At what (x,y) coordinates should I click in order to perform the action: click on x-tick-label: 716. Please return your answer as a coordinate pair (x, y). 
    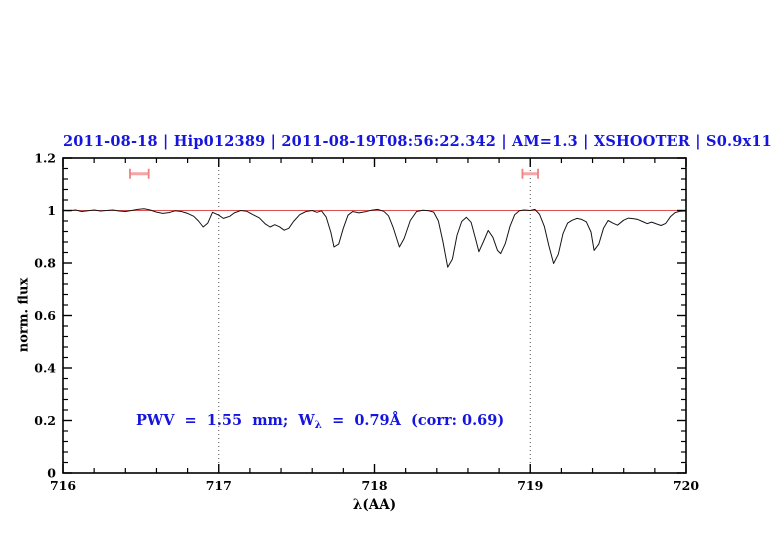
    Looking at the image, I should click on (63, 485).